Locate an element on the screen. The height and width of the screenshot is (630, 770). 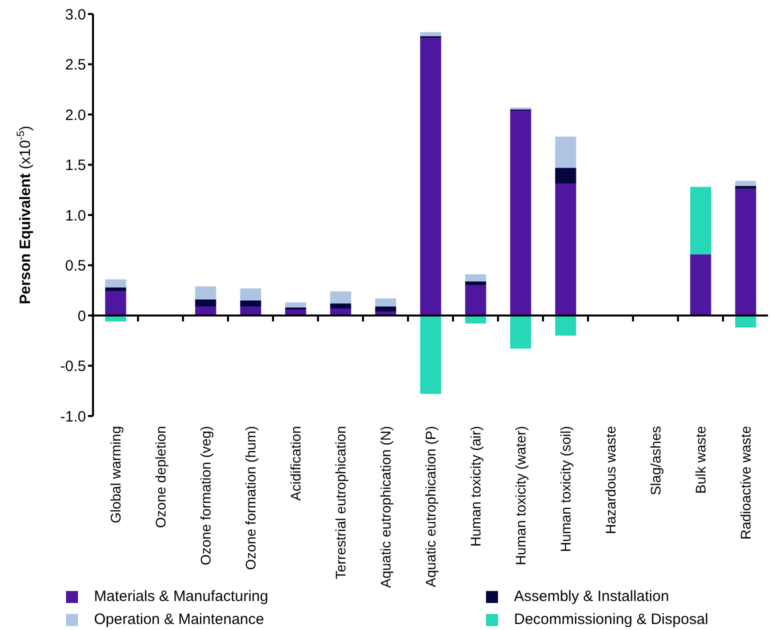
x-tick-label: Global warming is located at coordinates (116, 475).